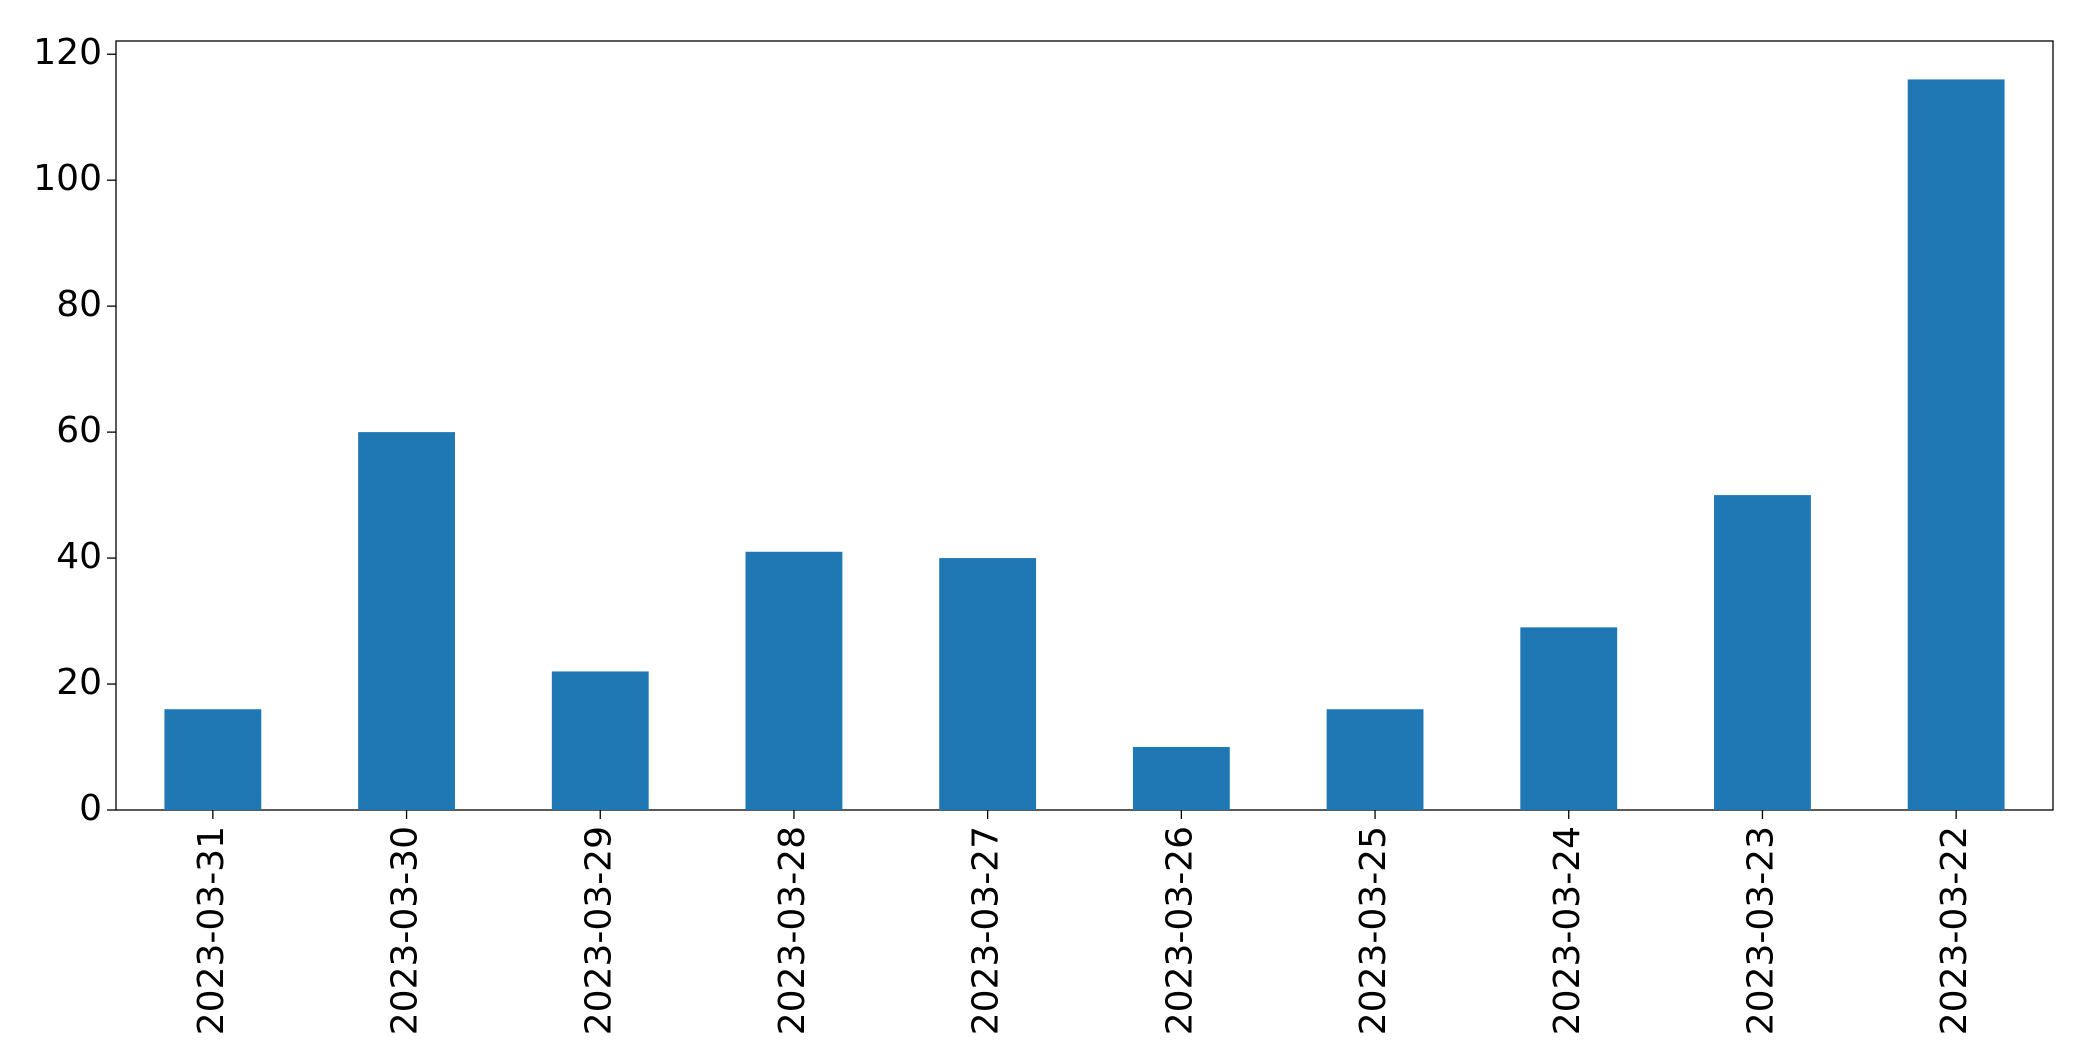 The width and height of the screenshot is (2093, 1063). Describe the element at coordinates (79, 682) in the screenshot. I see `y-tick-label: 20` at that location.